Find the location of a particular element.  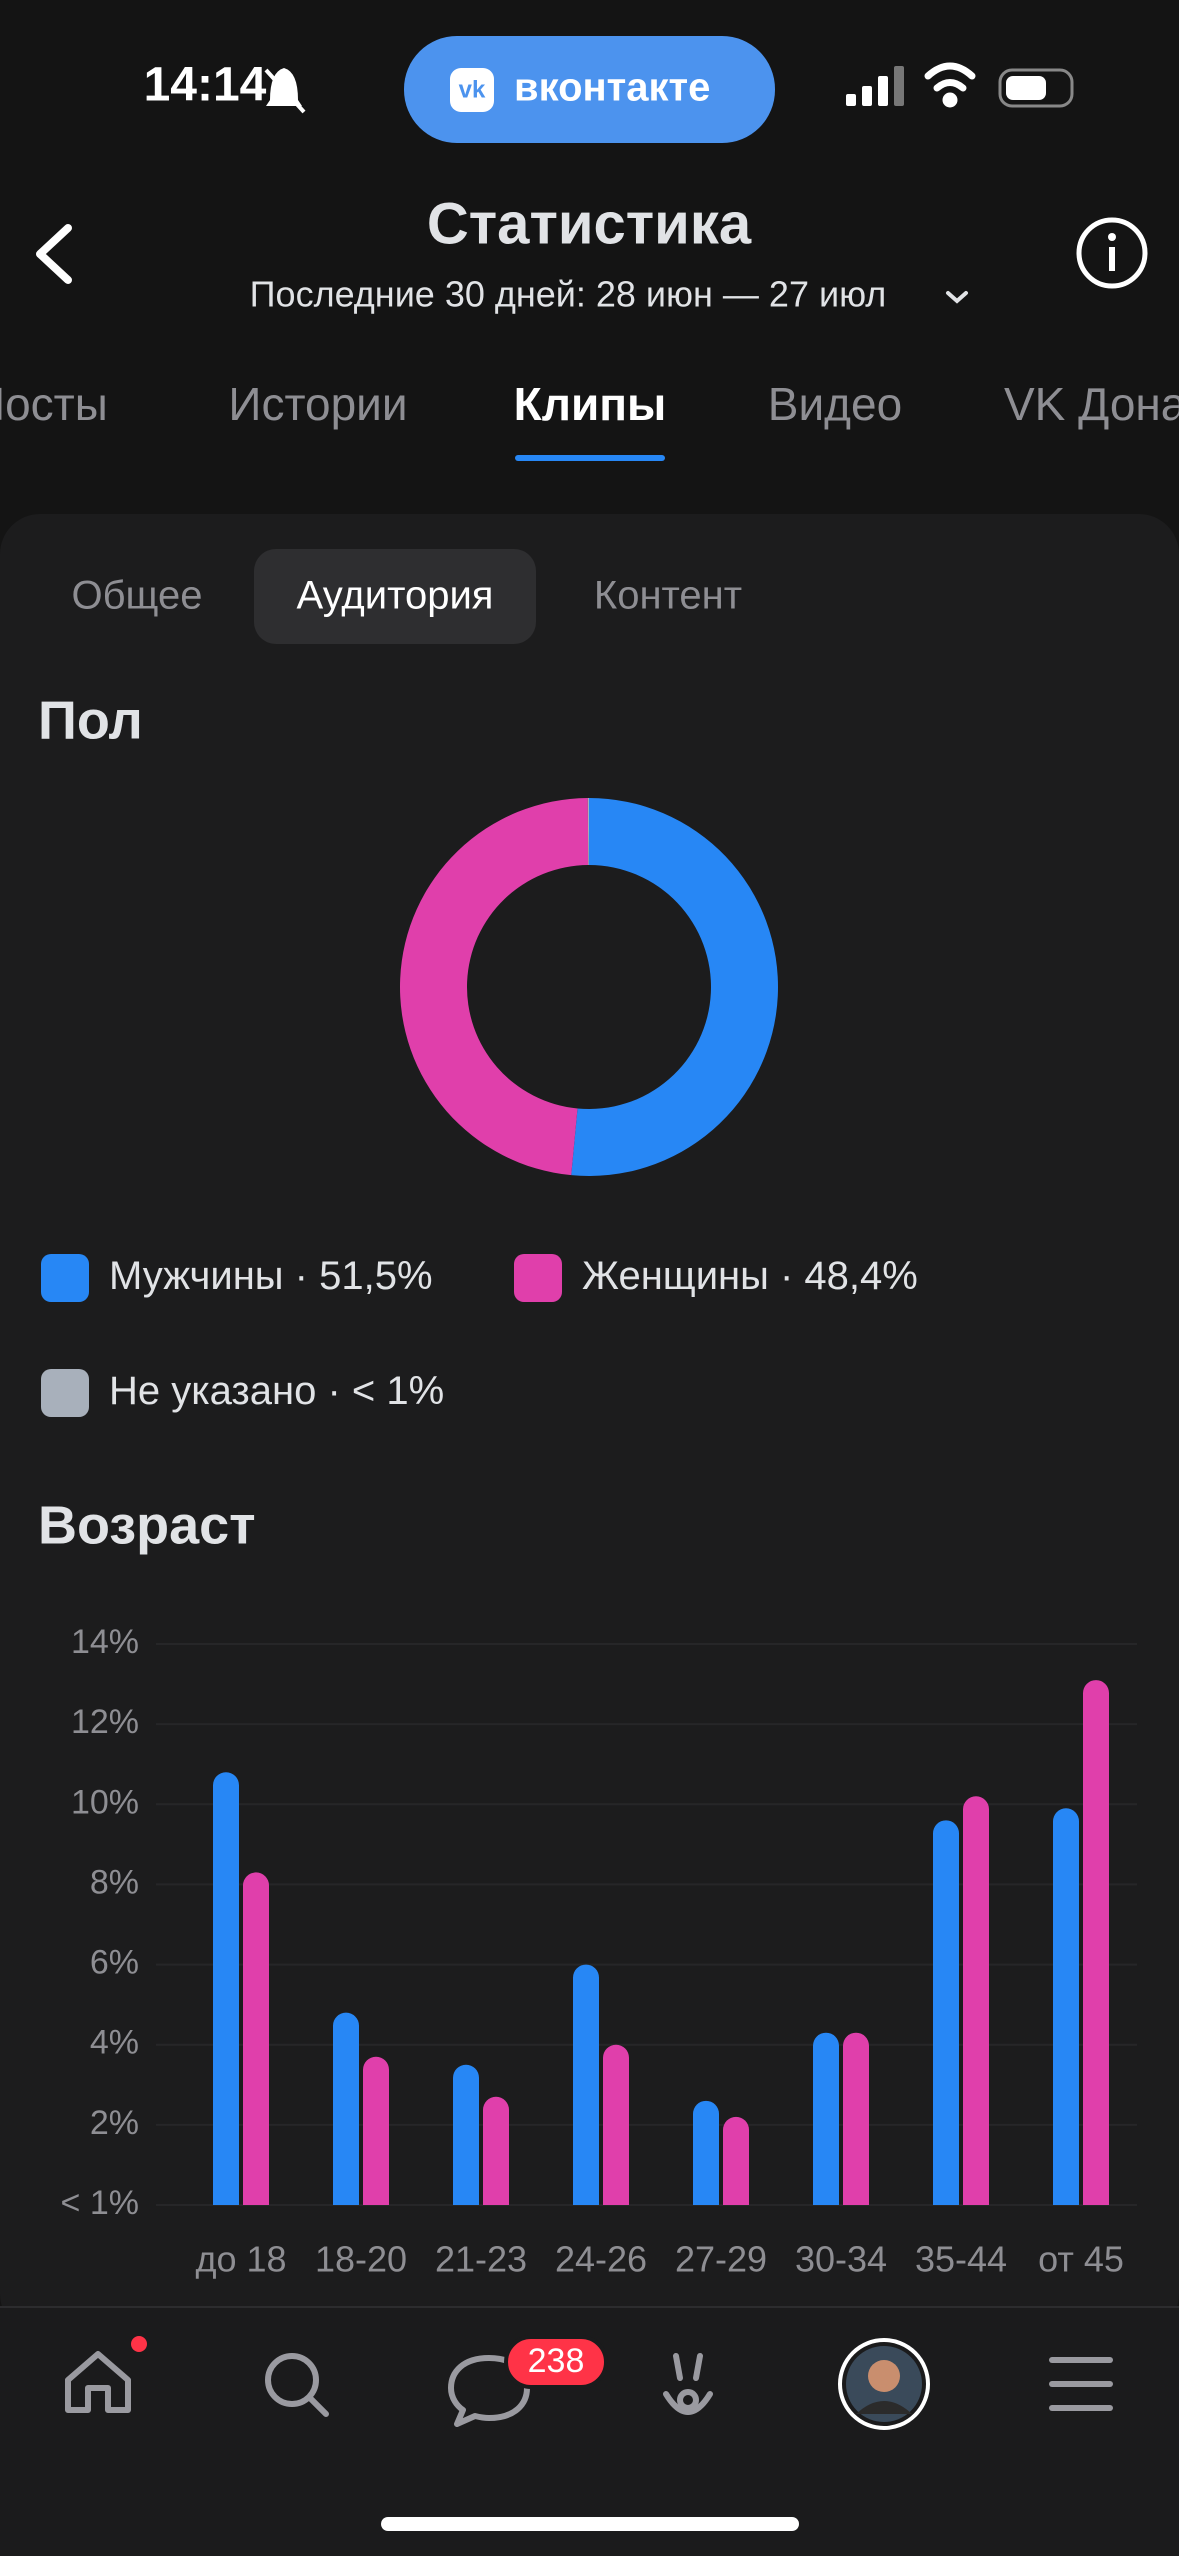

y-tick-label: 8% is located at coordinates (114, 1882).